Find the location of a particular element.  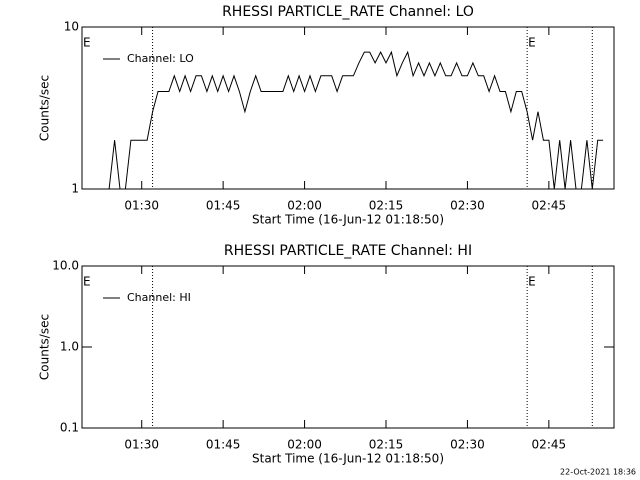

y-tick-label: 10 is located at coordinates (71, 27).